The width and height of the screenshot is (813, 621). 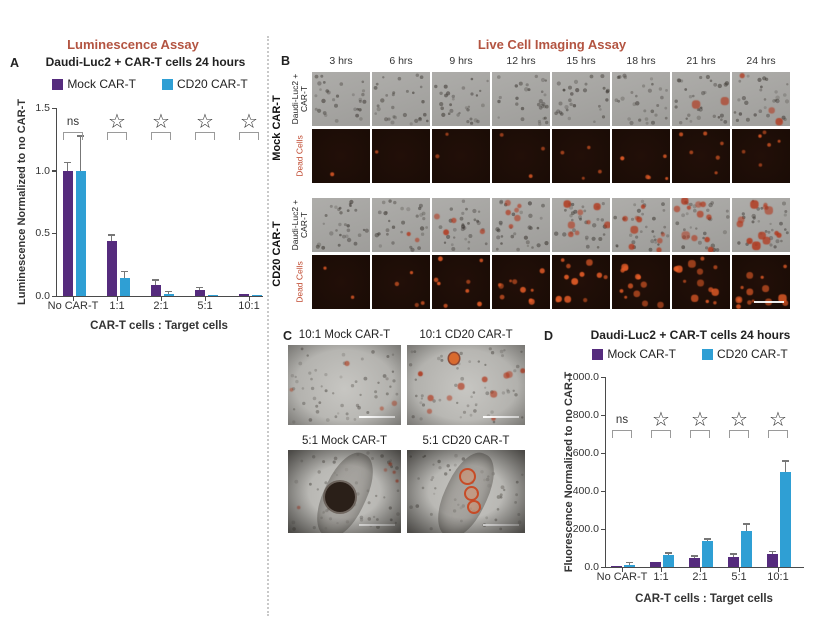 What do you see at coordinates (461, 225) in the screenshot?
I see `micrograph-cd20-overlay-9hrs` at bounding box center [461, 225].